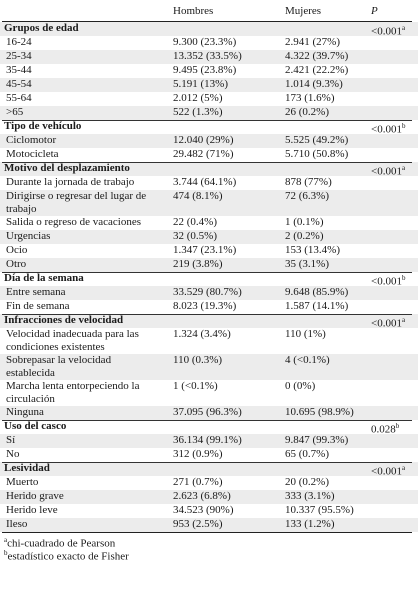 This screenshot has width=418, height=605. I want to click on hombres-value: 522 (1.3%), so click(198, 112).